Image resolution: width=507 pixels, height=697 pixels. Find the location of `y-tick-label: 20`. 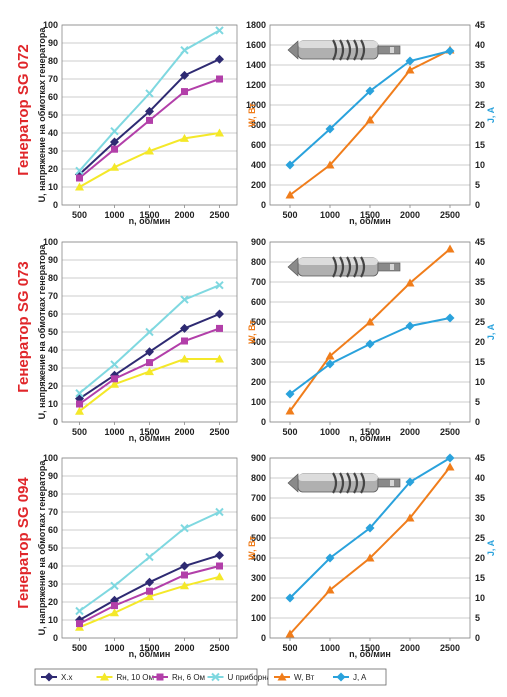

y-tick-label: 20 is located at coordinates (53, 602).